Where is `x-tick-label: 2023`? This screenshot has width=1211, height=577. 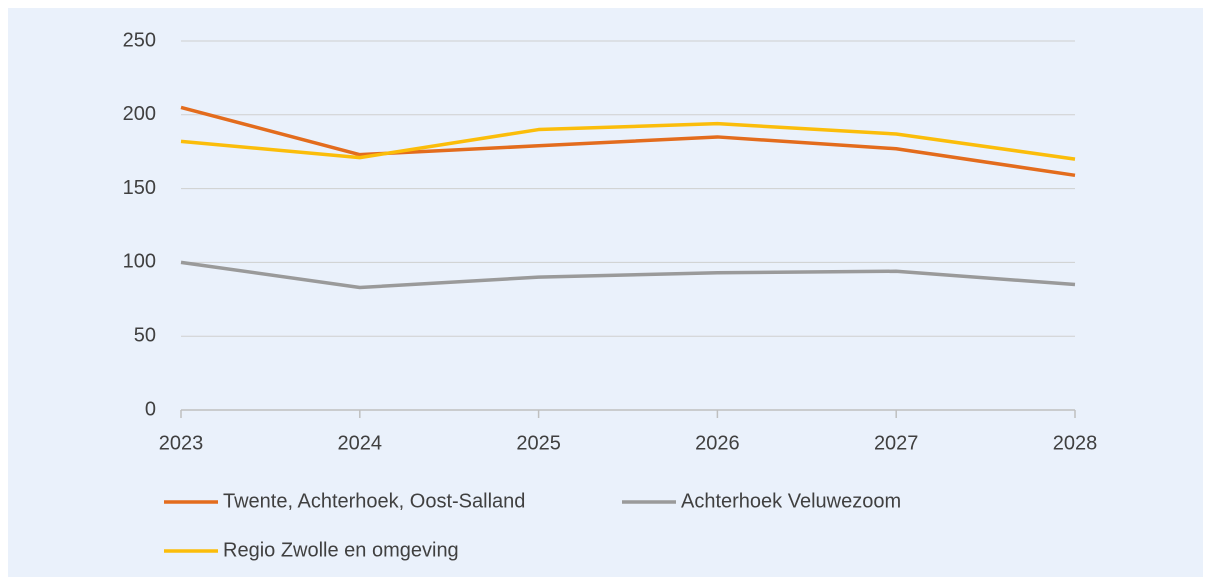
x-tick-label: 2023 is located at coordinates (181, 443).